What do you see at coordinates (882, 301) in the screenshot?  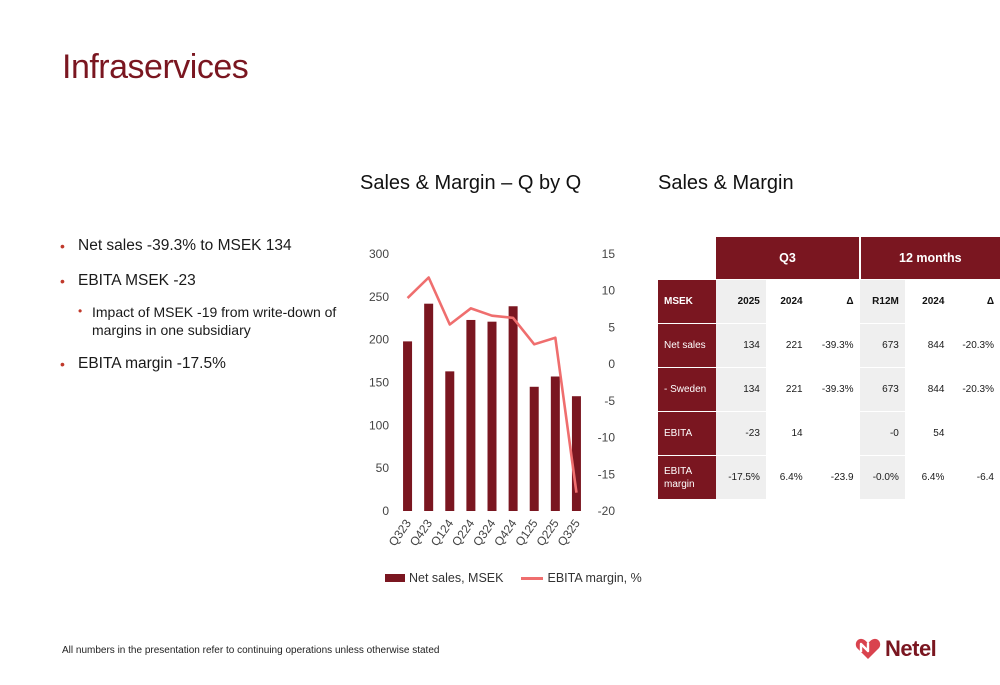 I see `column-header: R12M` at bounding box center [882, 301].